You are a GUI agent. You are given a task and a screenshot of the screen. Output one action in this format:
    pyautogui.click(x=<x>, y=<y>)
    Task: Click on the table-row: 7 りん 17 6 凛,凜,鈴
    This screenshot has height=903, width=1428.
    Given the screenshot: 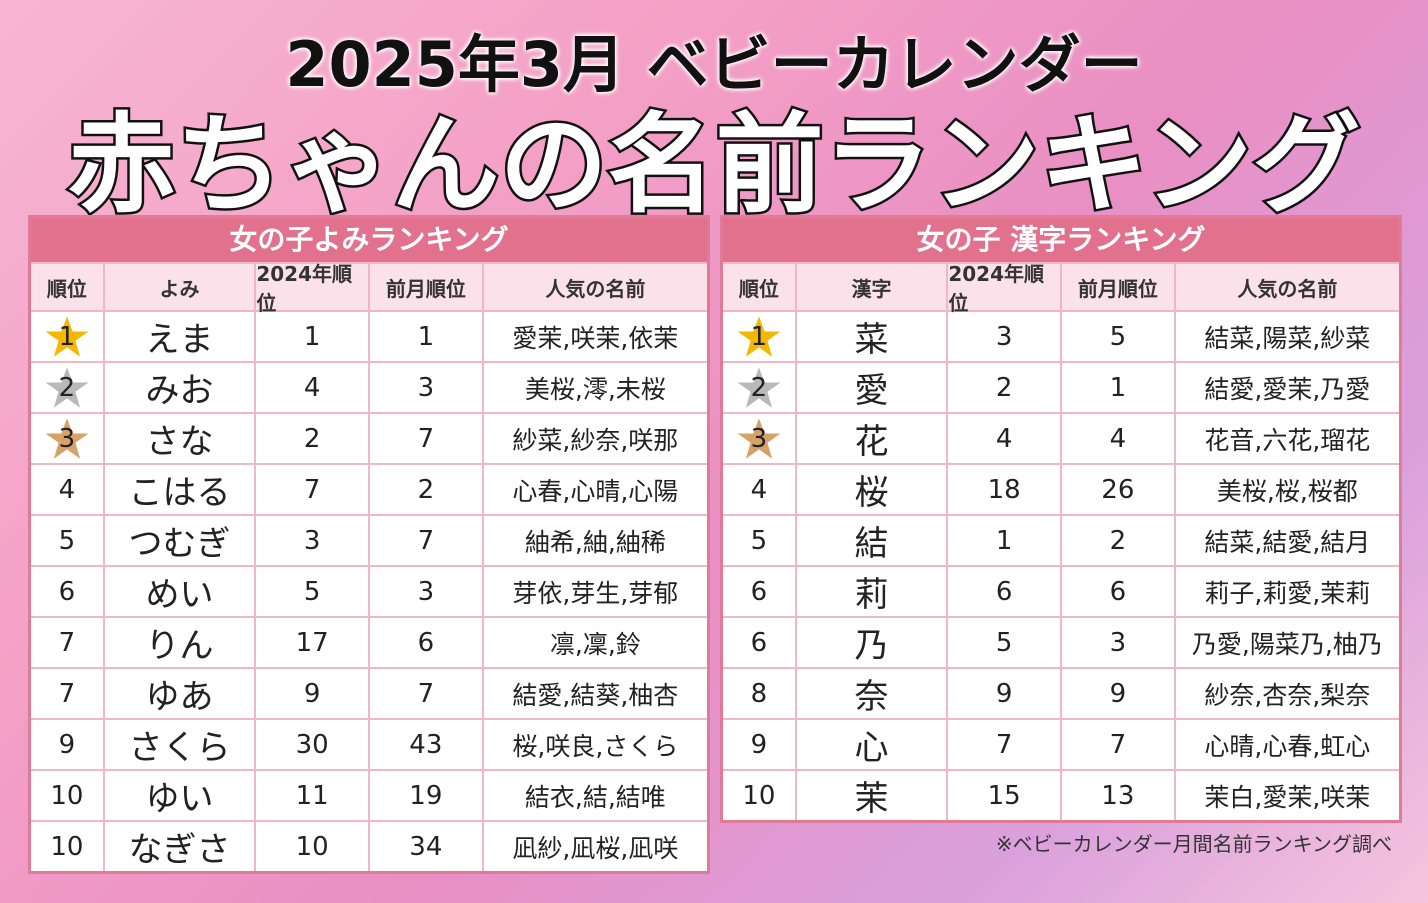 What is the action you would take?
    pyautogui.click(x=369, y=641)
    